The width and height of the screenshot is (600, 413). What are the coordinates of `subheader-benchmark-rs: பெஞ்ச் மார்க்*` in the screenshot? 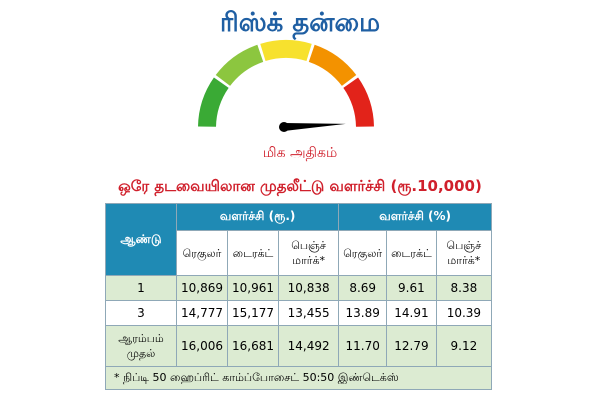 It's located at (308, 253).